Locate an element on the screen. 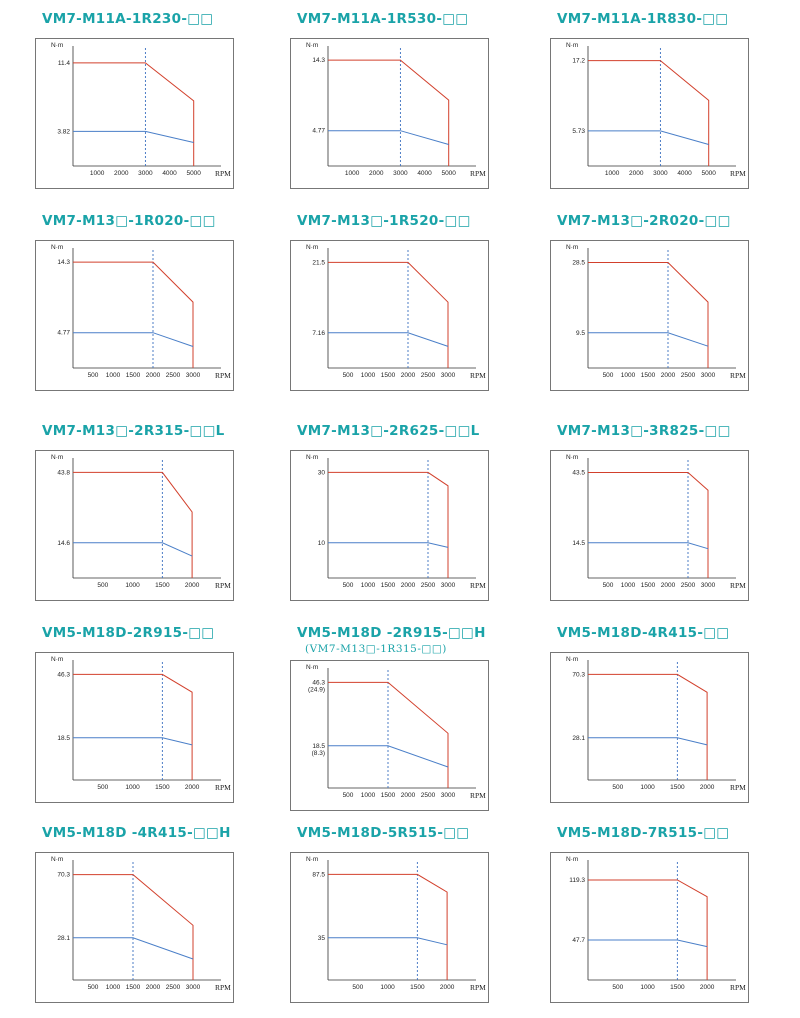 The width and height of the screenshot is (800, 1018). torque-speed-chart: N·m 46.3 18.5 500 1000 1500 2000 RPM is located at coordinates (134, 727).